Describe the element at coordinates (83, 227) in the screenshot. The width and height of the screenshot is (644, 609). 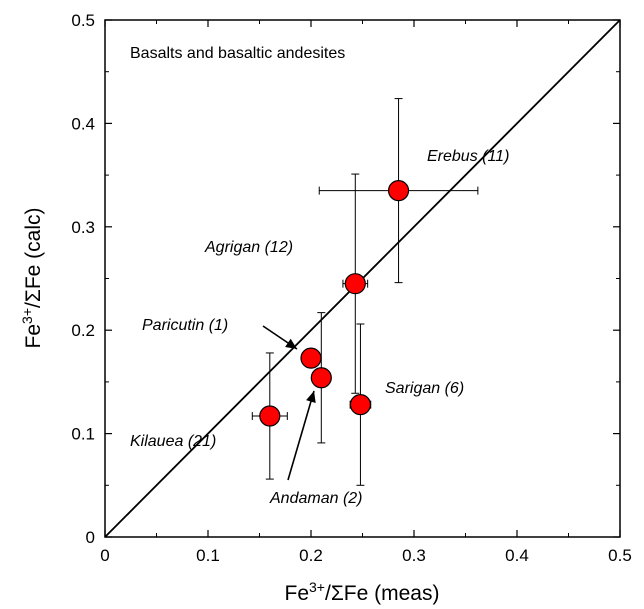
I see `y-tick-label: 0.3` at that location.